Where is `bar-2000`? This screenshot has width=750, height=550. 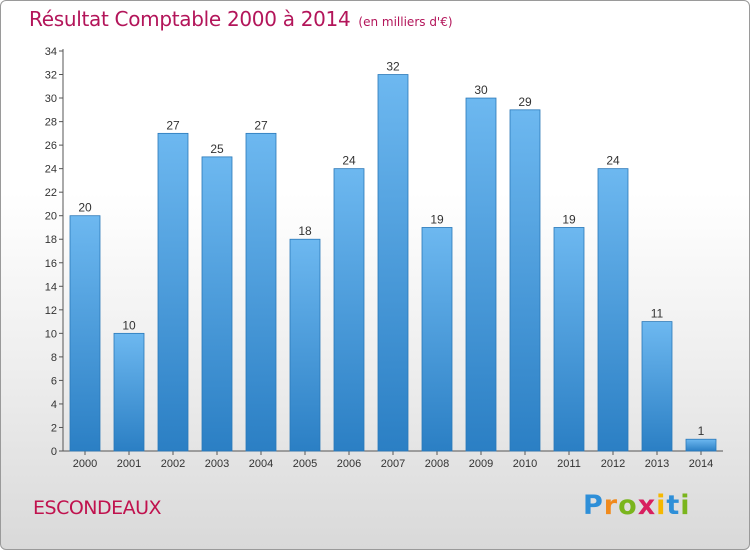 bar-2000 is located at coordinates (85, 333).